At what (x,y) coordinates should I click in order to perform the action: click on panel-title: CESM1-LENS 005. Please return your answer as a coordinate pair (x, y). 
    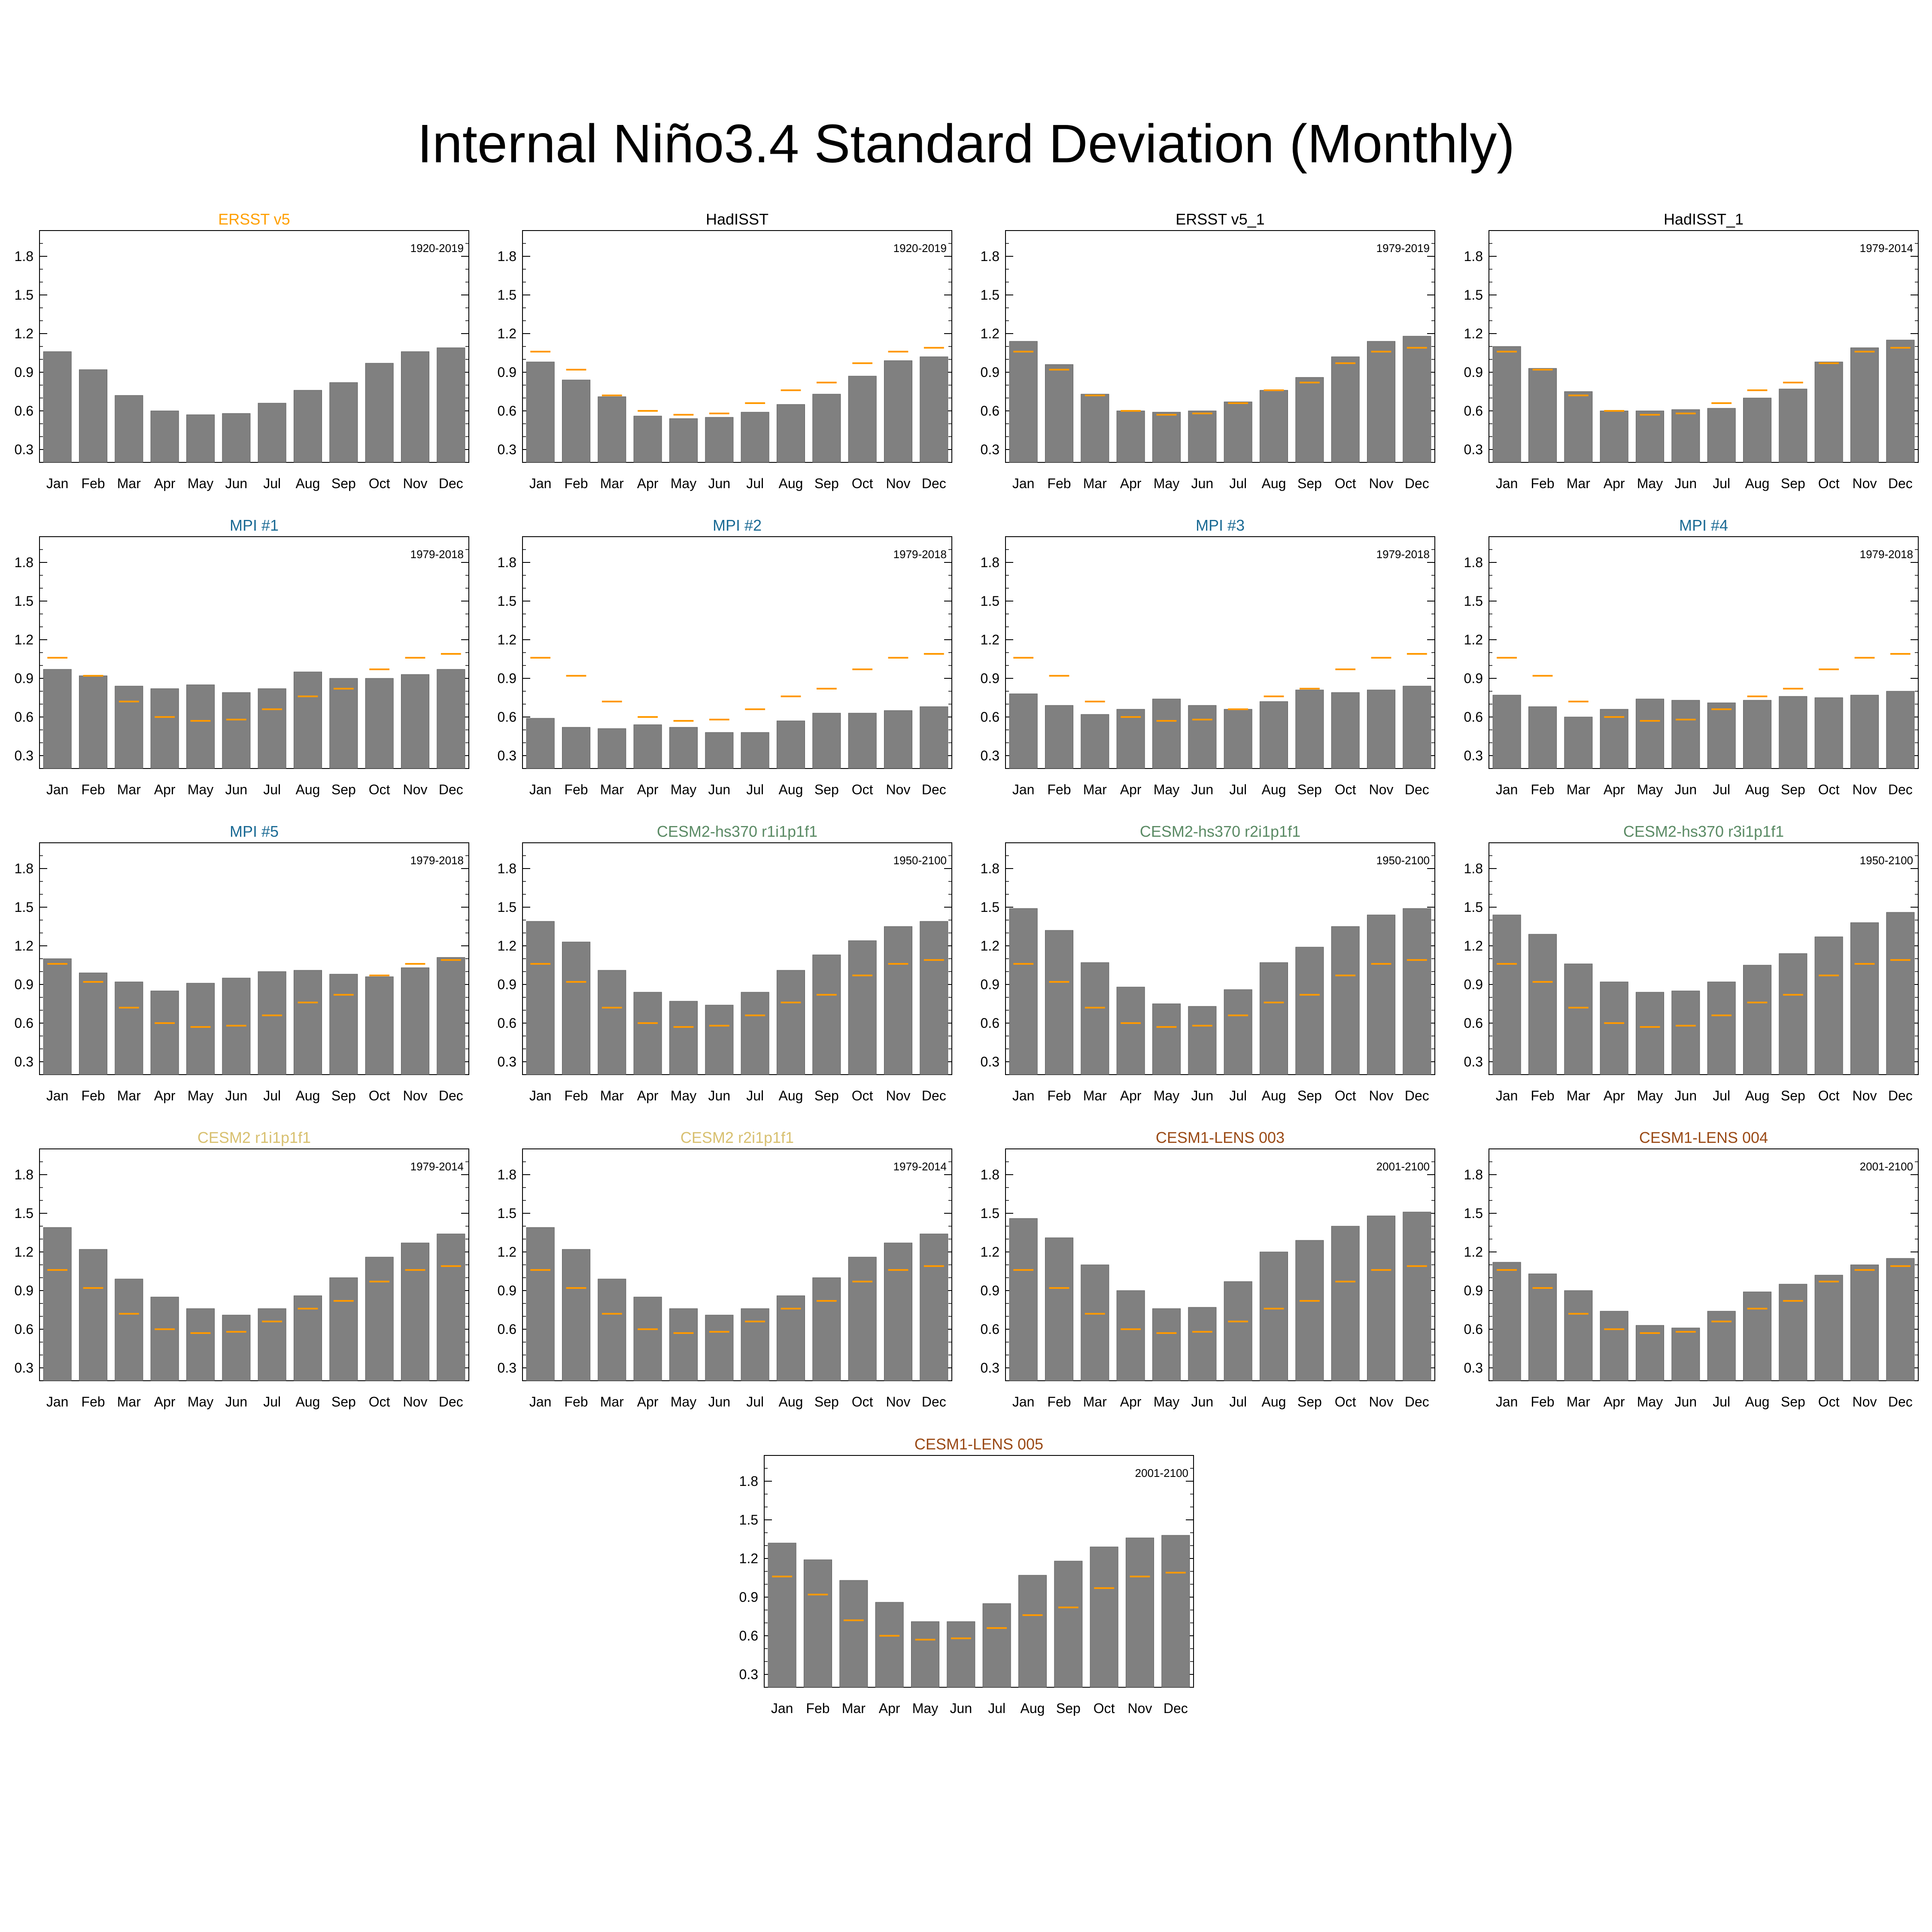
    Looking at the image, I should click on (979, 1444).